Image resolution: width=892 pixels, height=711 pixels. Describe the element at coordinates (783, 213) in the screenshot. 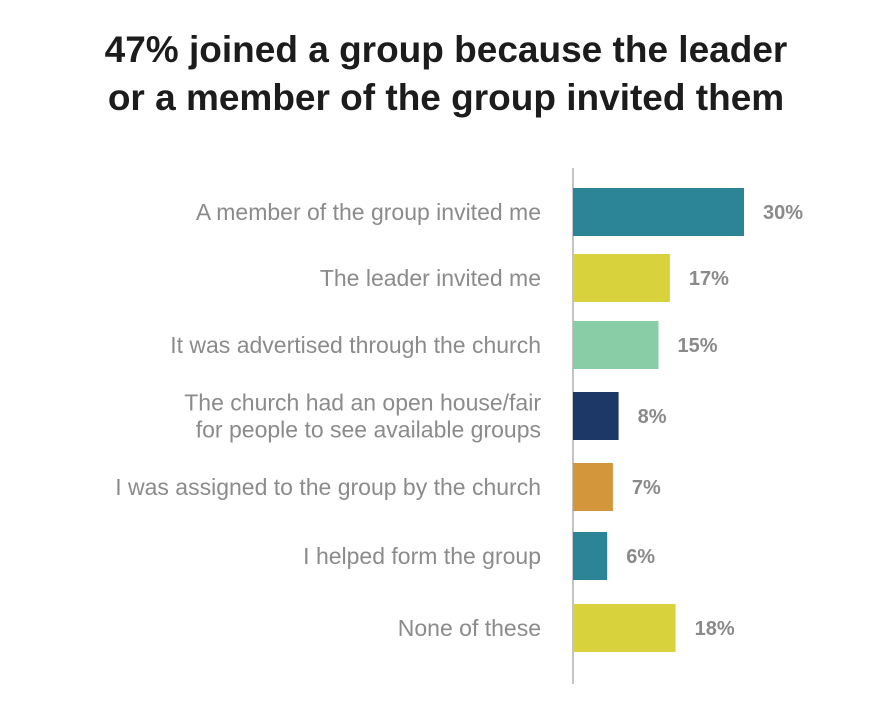

I see `value-label-1: 30%` at that location.